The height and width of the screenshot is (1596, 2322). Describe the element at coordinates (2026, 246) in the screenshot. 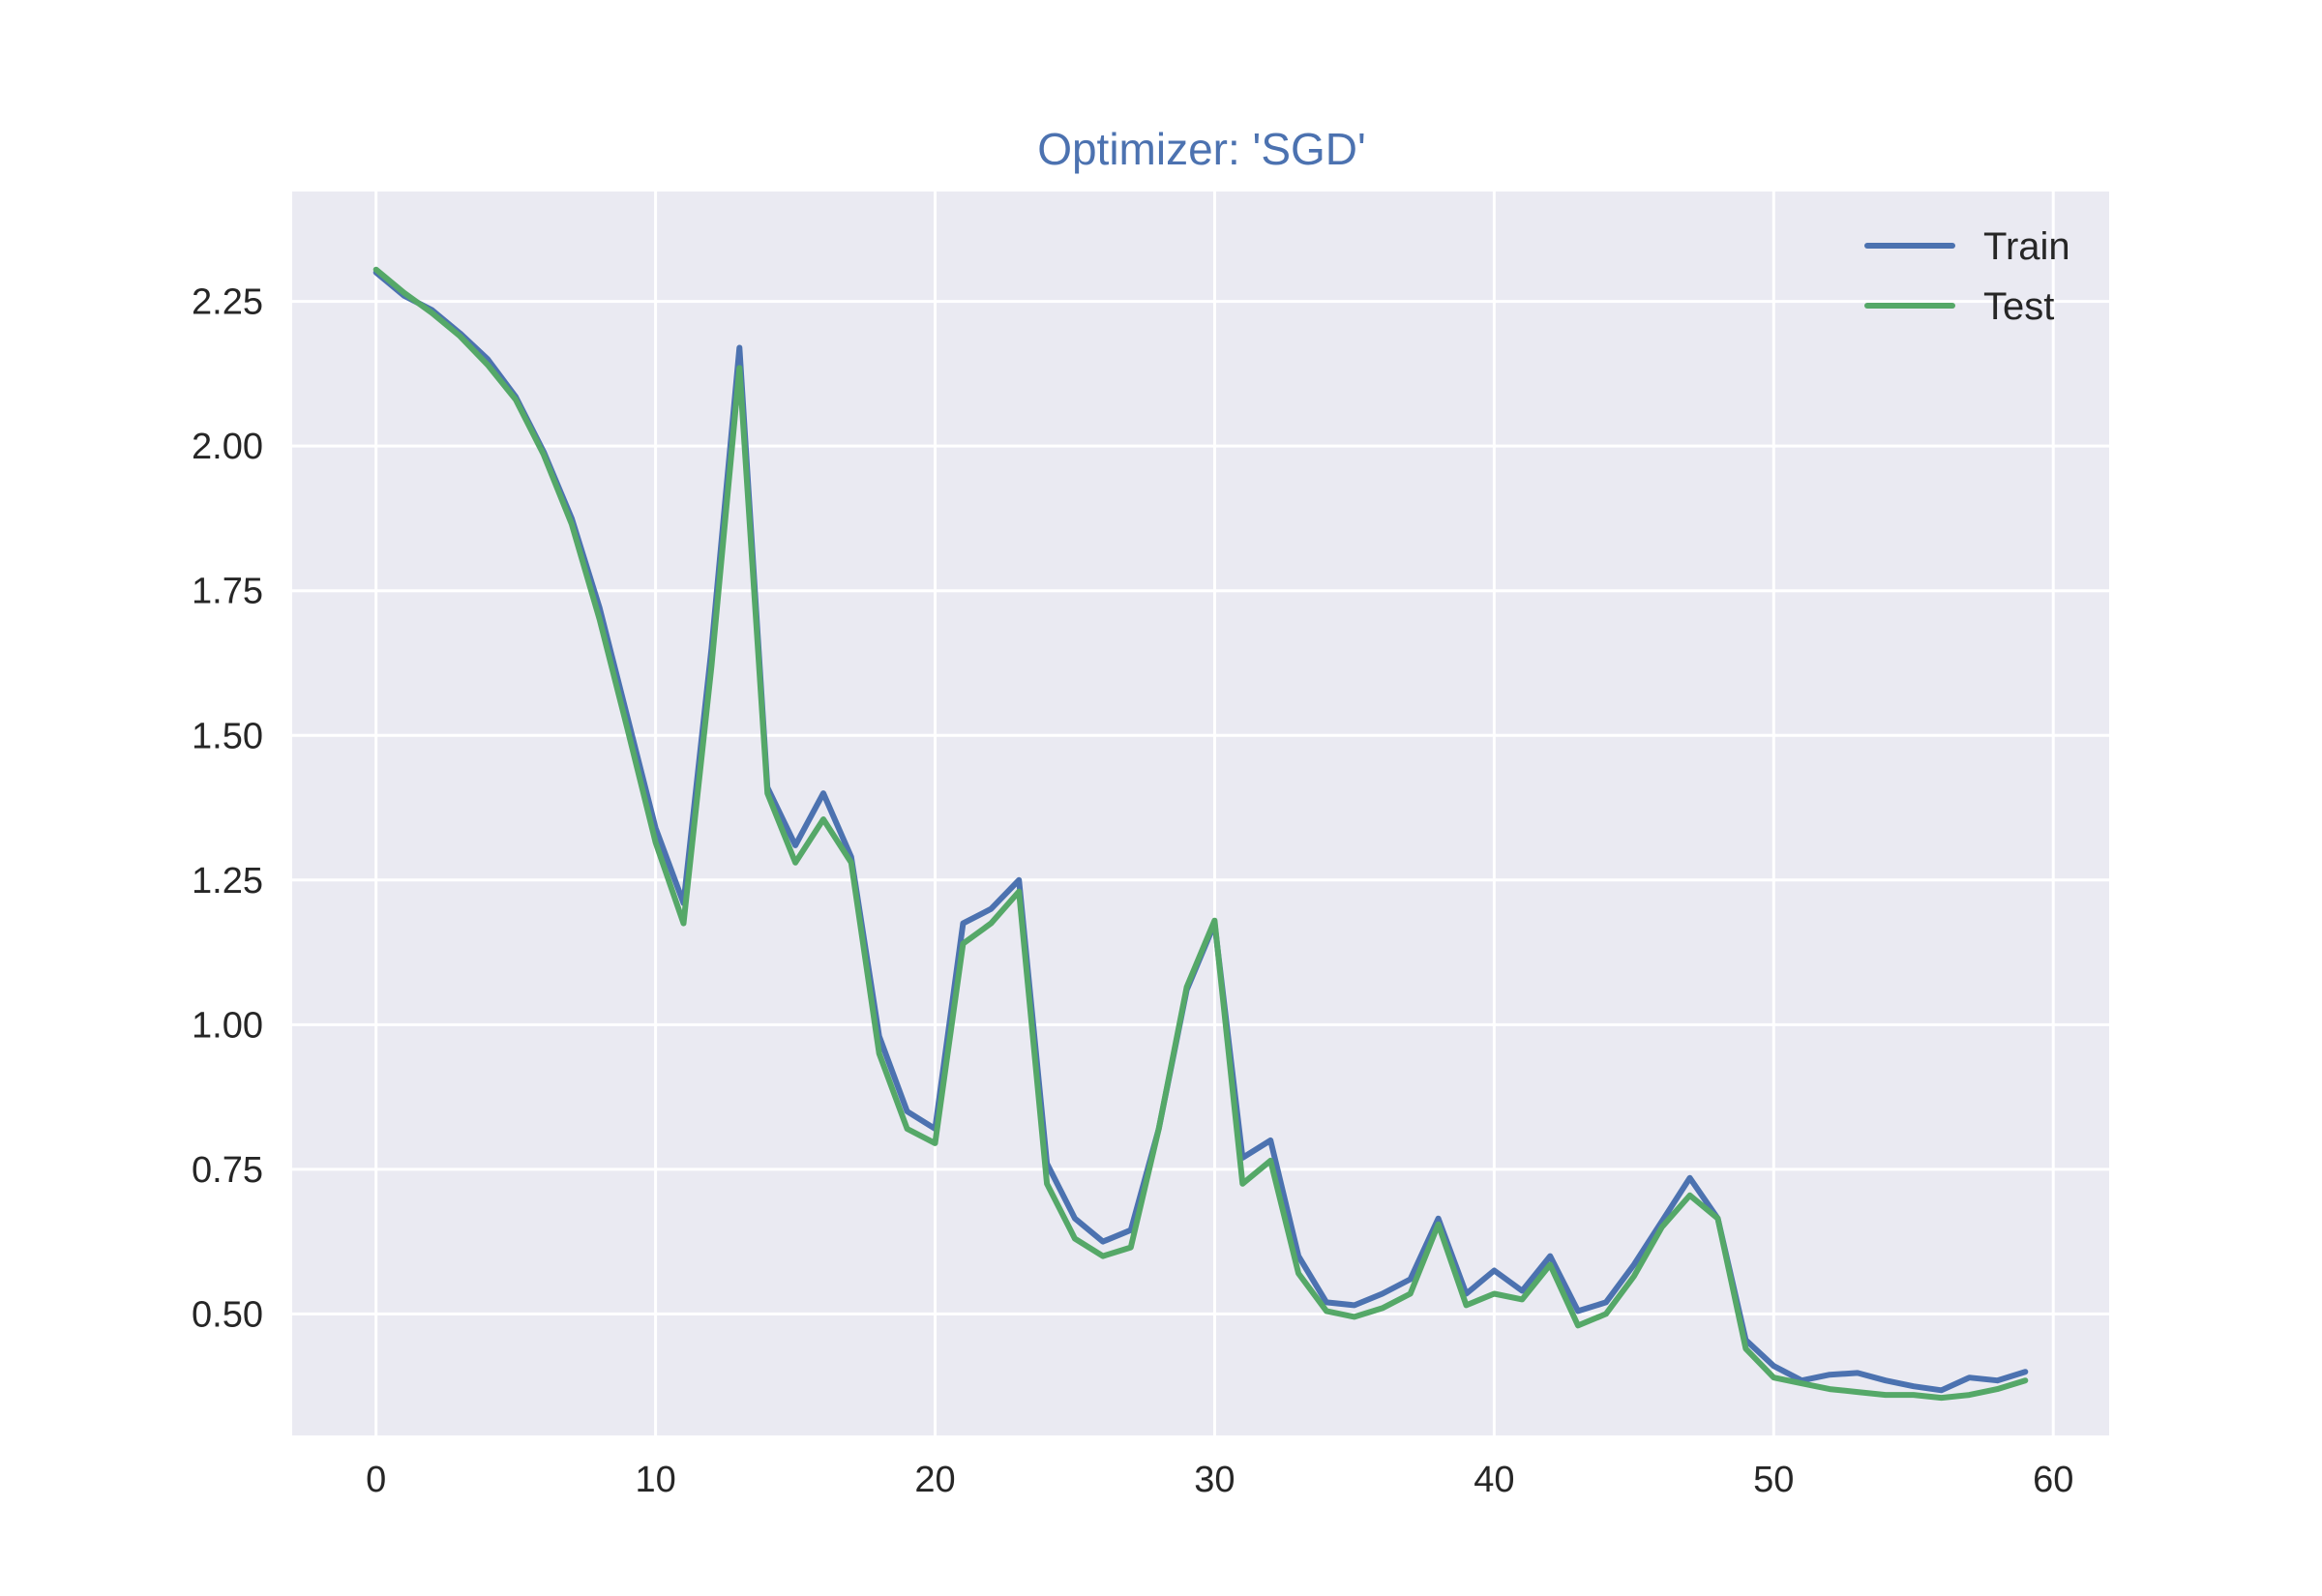

I see `legend-label: Train` at that location.